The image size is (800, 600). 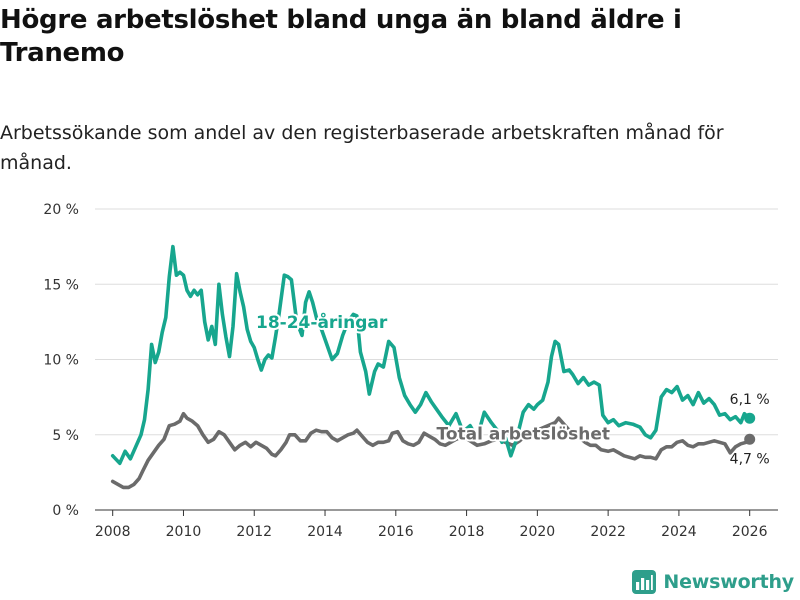 What do you see at coordinates (524, 434) in the screenshot?
I see `total-series-label: Total arbetslöshet` at bounding box center [524, 434].